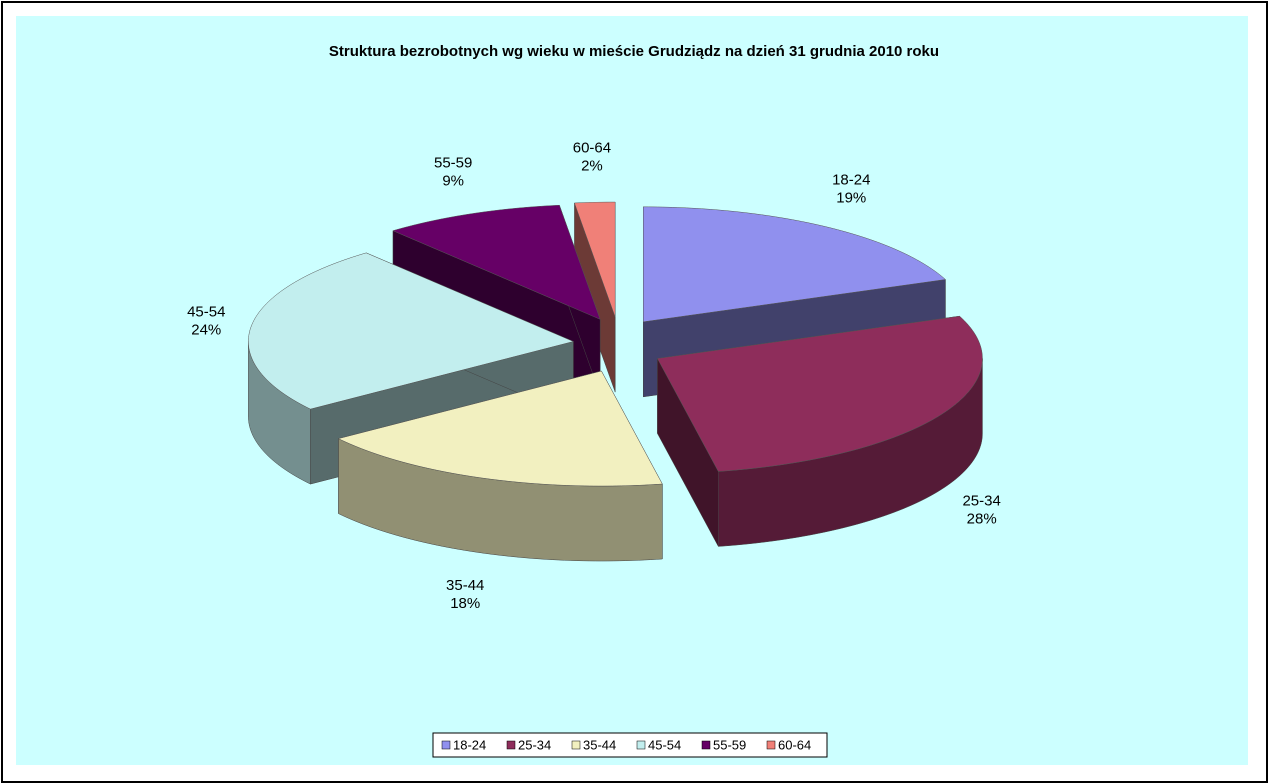  I want to click on data-label-category: 35-44, so click(465, 585).